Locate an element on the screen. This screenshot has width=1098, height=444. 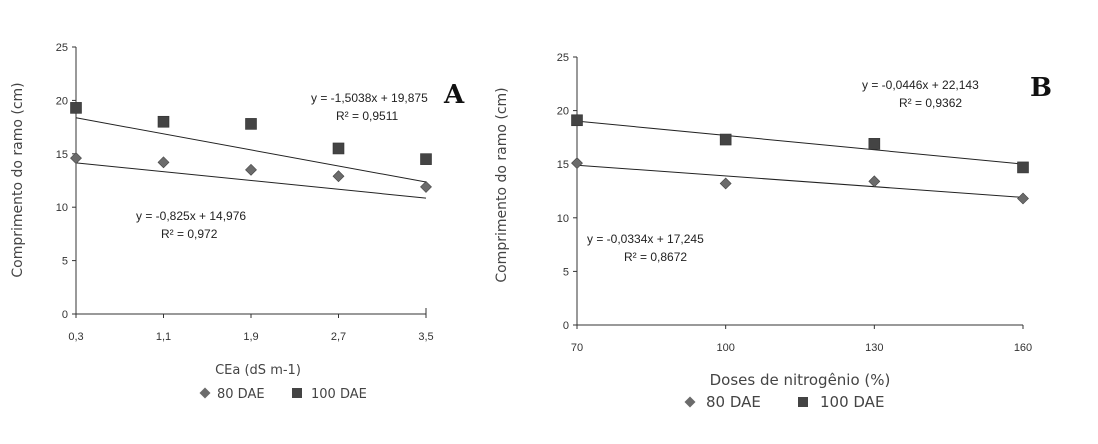
trend-equation: y = -0,0446x + 22,143 is located at coordinates (920, 85).